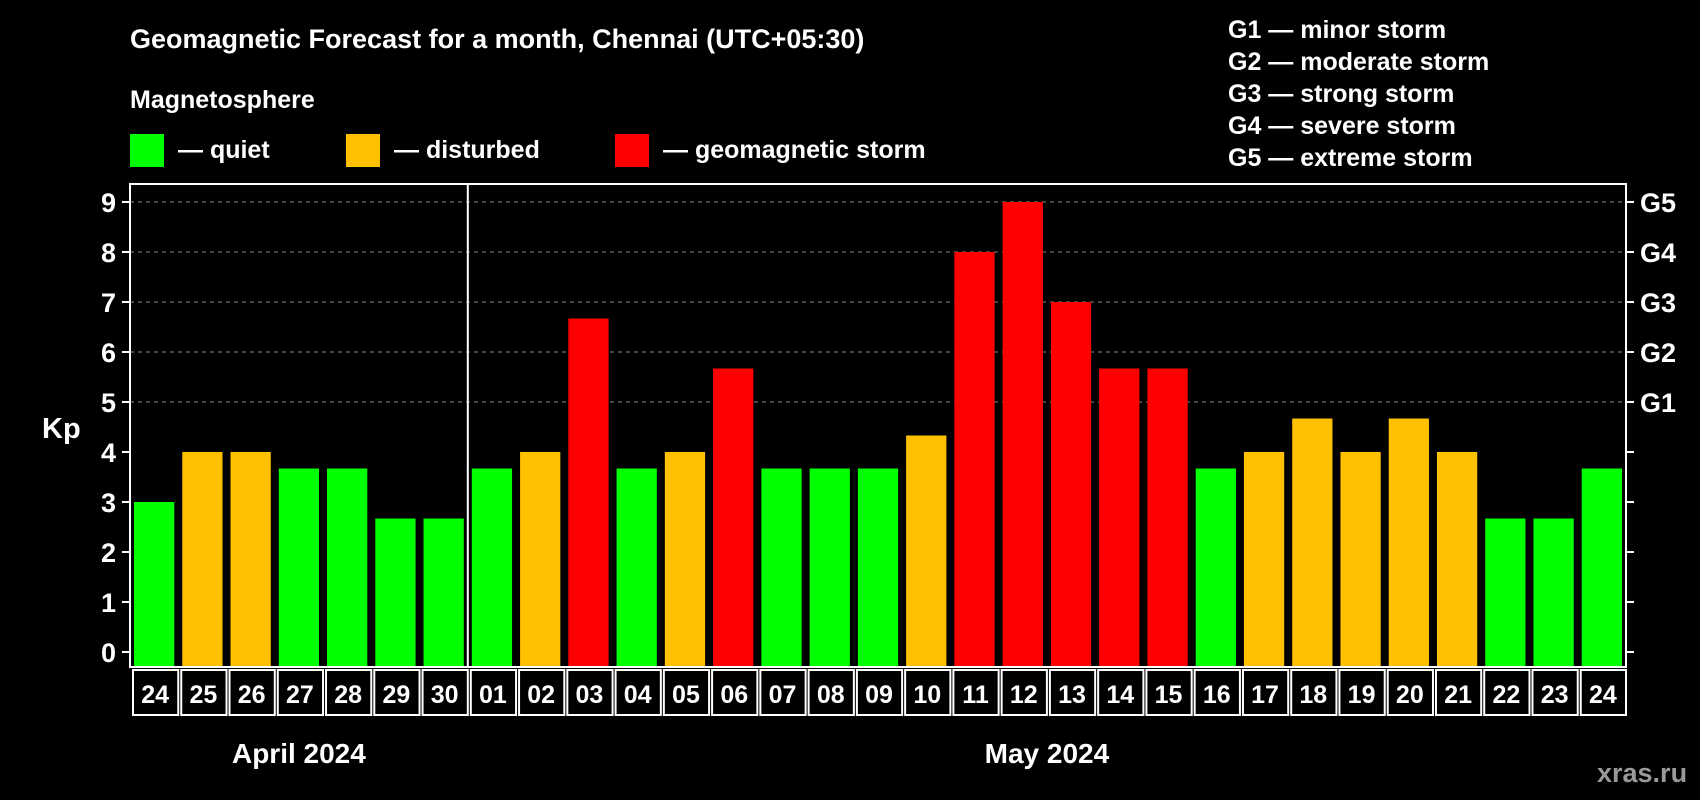  I want to click on legend-quiet-label: — quiet, so click(224, 150).